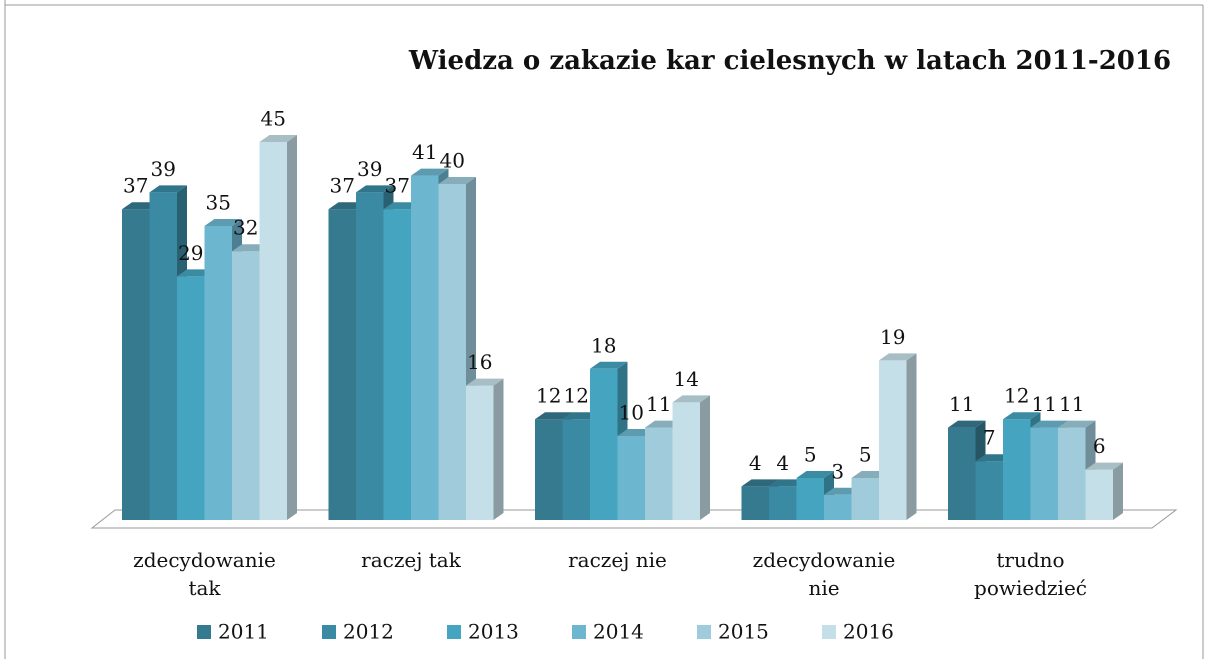  What do you see at coordinates (368, 632) in the screenshot?
I see `legend-label: 2012` at bounding box center [368, 632].